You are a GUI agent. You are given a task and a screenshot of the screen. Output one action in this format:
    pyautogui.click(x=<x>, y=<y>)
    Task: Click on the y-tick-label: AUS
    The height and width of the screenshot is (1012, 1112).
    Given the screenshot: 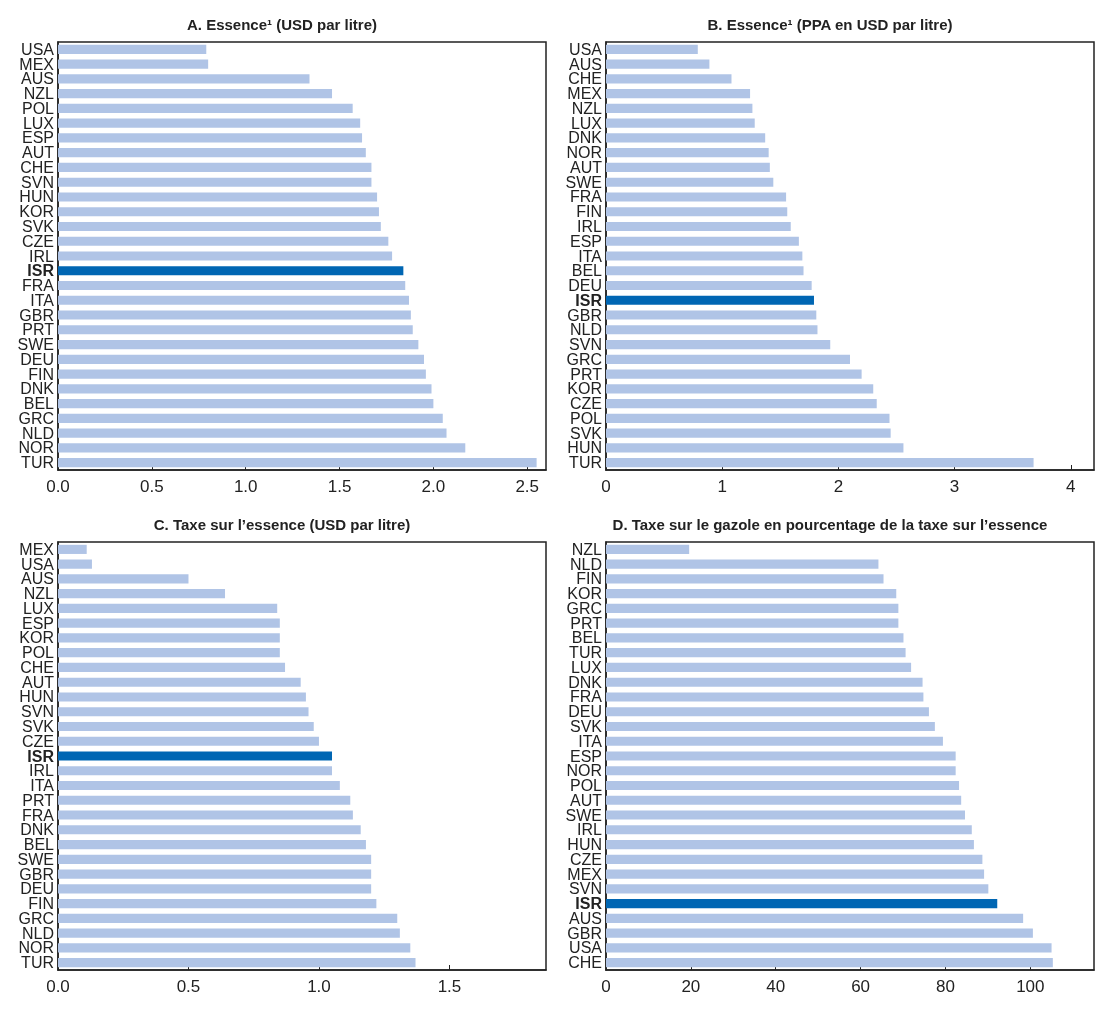 What is the action you would take?
    pyautogui.click(x=585, y=64)
    